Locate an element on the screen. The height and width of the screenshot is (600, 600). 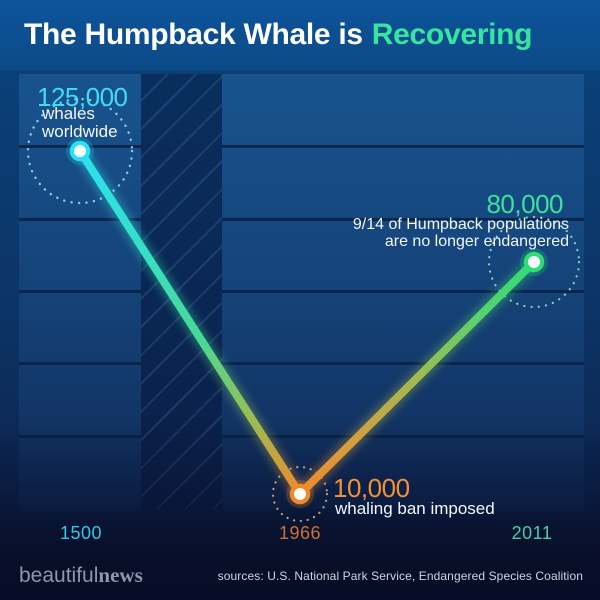
brand-light: beautiful is located at coordinates (59, 575).